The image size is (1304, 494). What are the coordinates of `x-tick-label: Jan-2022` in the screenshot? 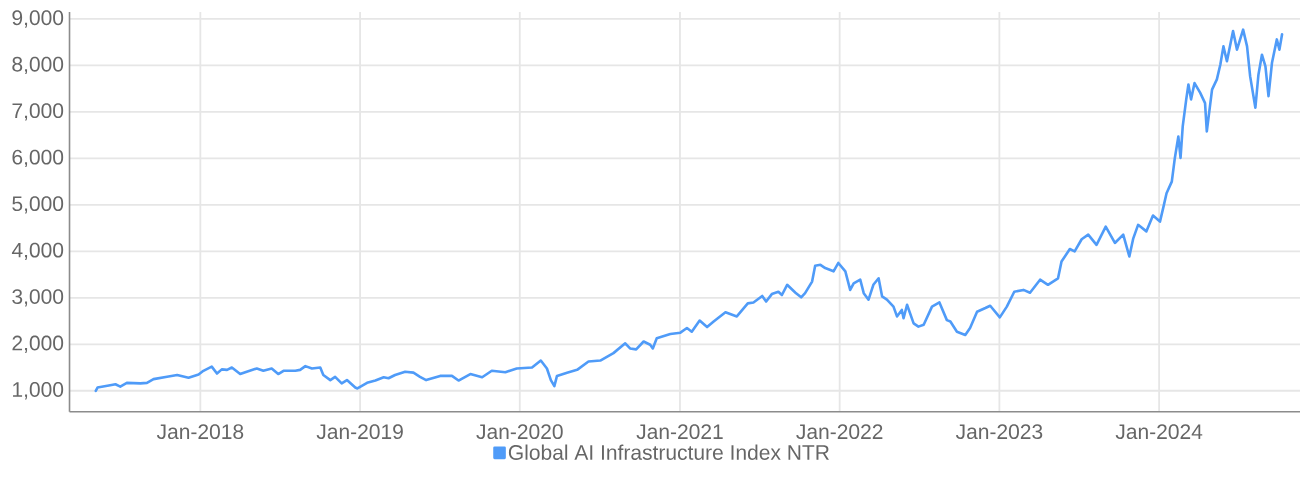 It's located at (839, 432).